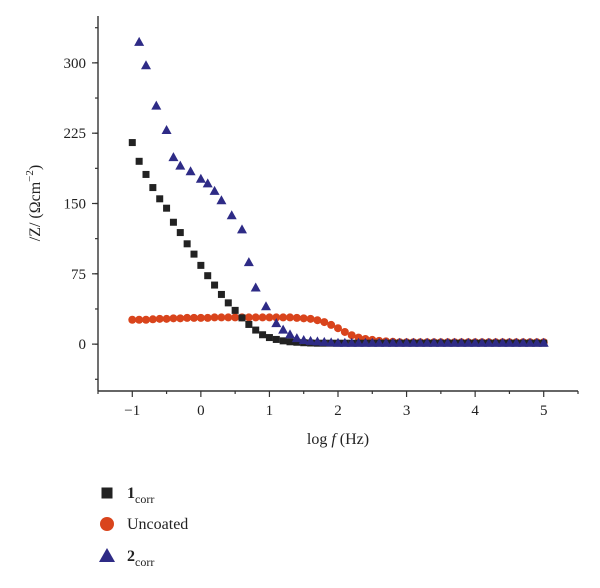  What do you see at coordinates (270, 411) in the screenshot?
I see `x-tick-label: 1` at bounding box center [270, 411].